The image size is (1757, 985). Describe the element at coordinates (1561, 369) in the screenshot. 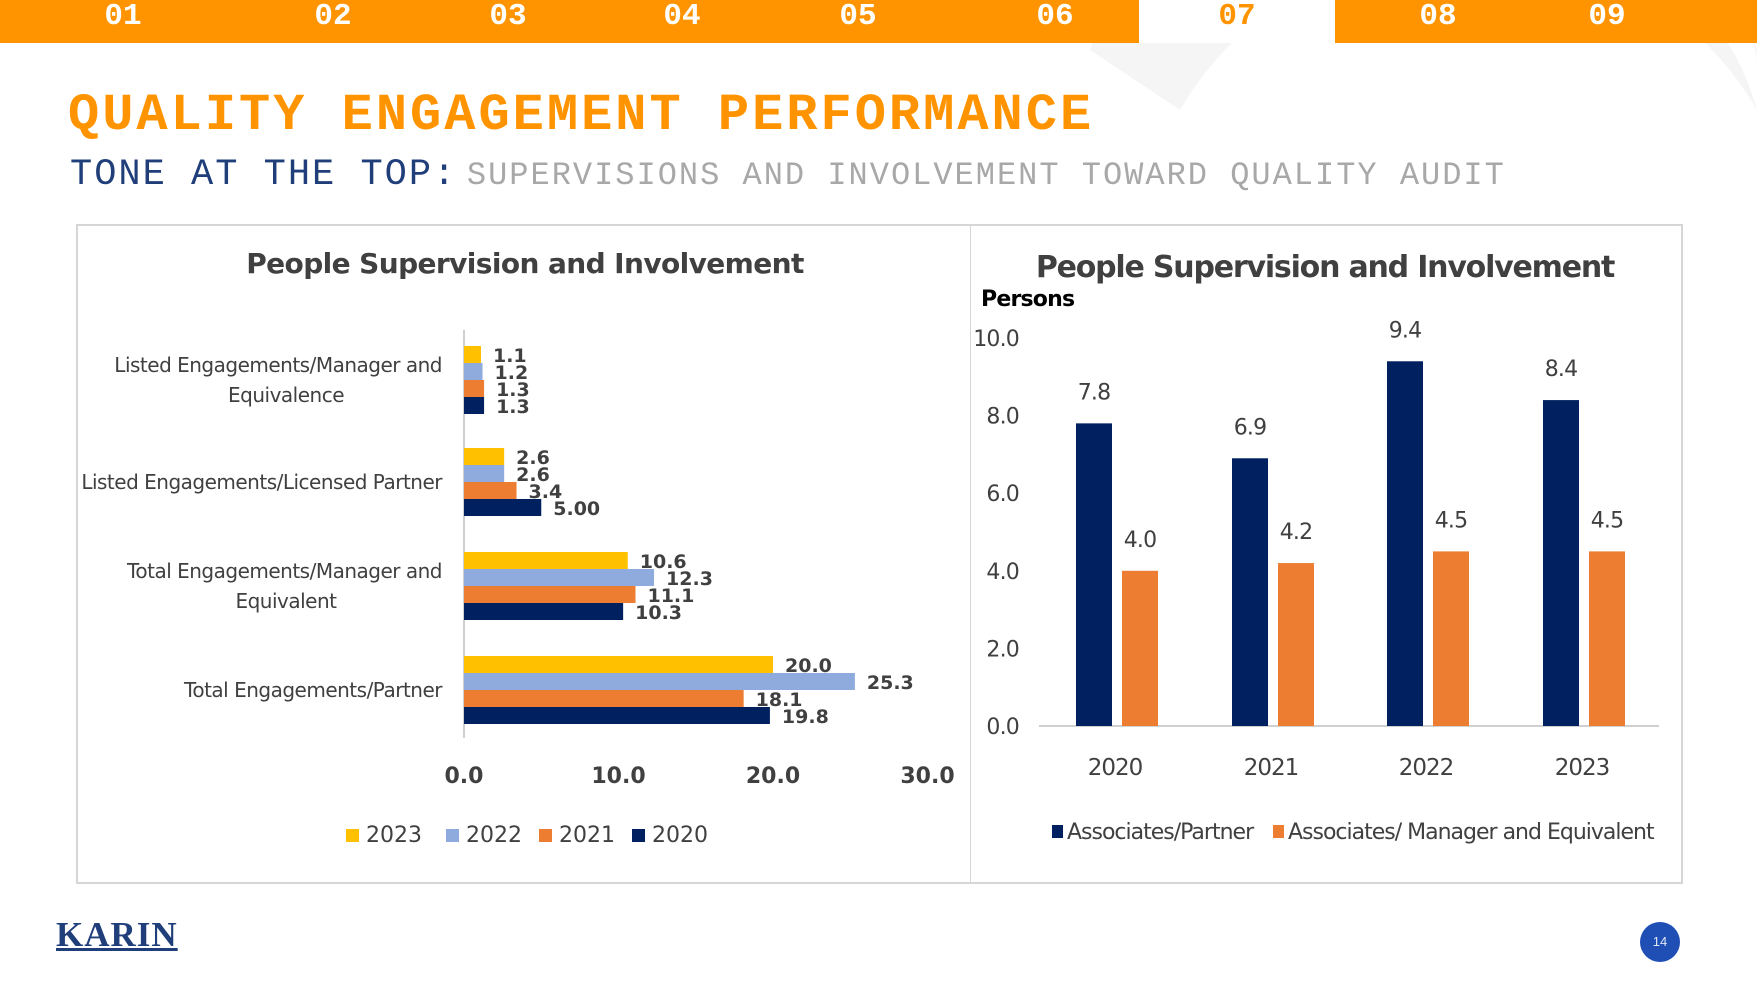

I see `data-label: 8.4` at that location.